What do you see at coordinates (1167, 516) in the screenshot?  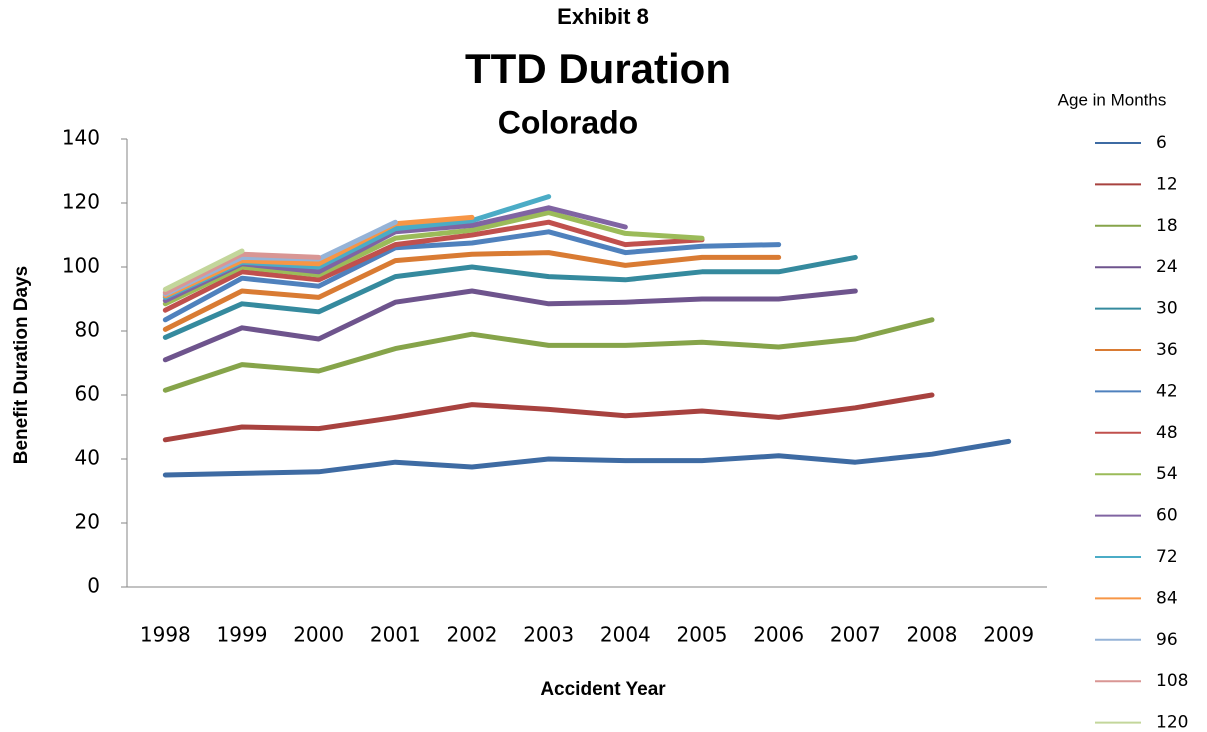 I see `legend-label: 60` at bounding box center [1167, 516].